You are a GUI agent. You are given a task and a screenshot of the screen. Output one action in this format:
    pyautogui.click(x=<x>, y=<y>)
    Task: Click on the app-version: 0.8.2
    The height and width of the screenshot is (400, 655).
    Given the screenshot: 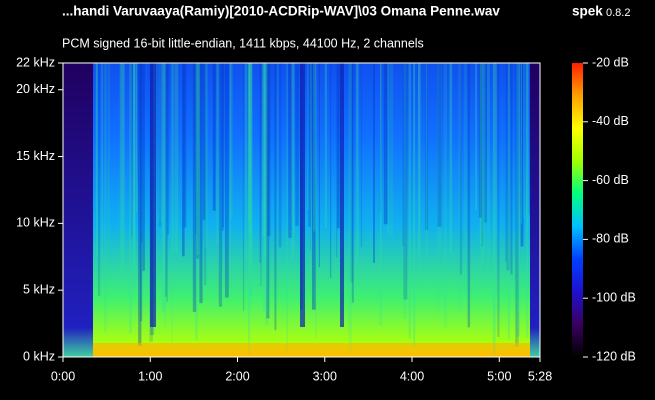 What is the action you would take?
    pyautogui.click(x=618, y=13)
    